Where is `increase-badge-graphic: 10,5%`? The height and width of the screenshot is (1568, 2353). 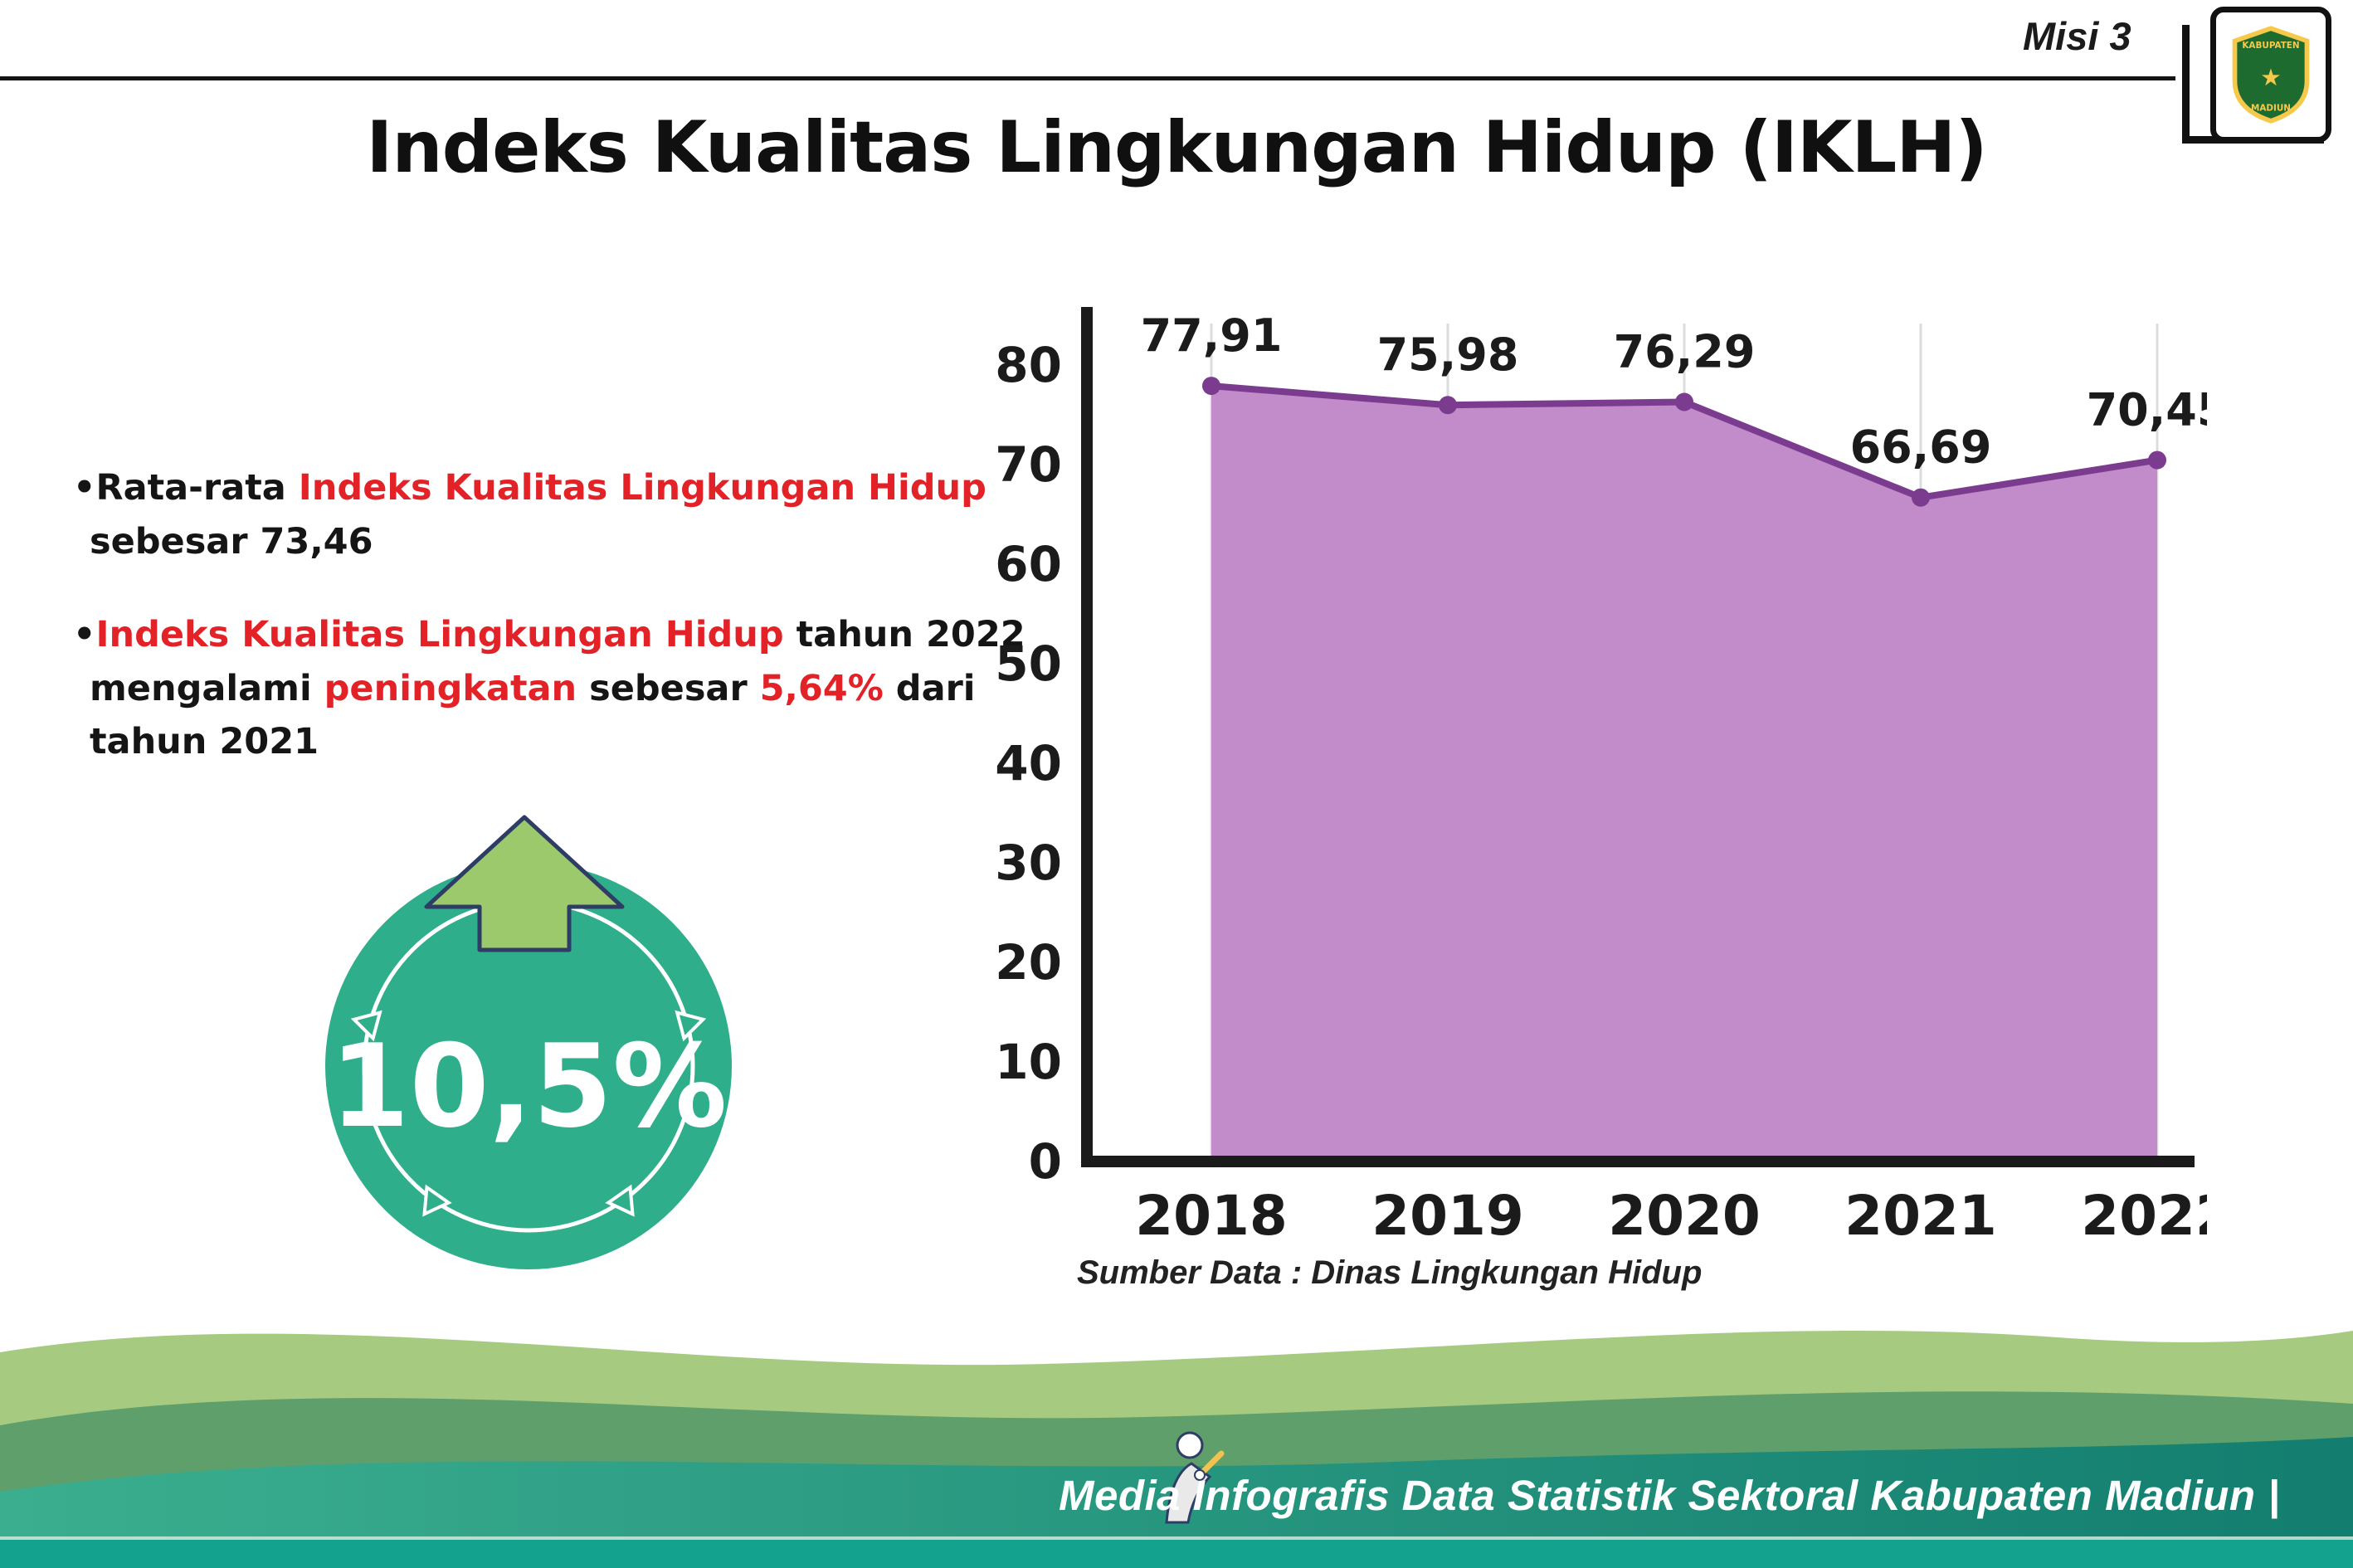 increase-badge-graphic: 10,5% is located at coordinates (528, 1042).